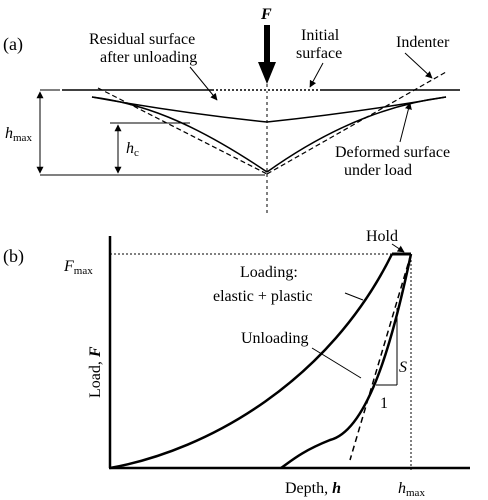 The width and height of the screenshot is (488, 500). I want to click on hmax-label-a: hmax, so click(18, 134).